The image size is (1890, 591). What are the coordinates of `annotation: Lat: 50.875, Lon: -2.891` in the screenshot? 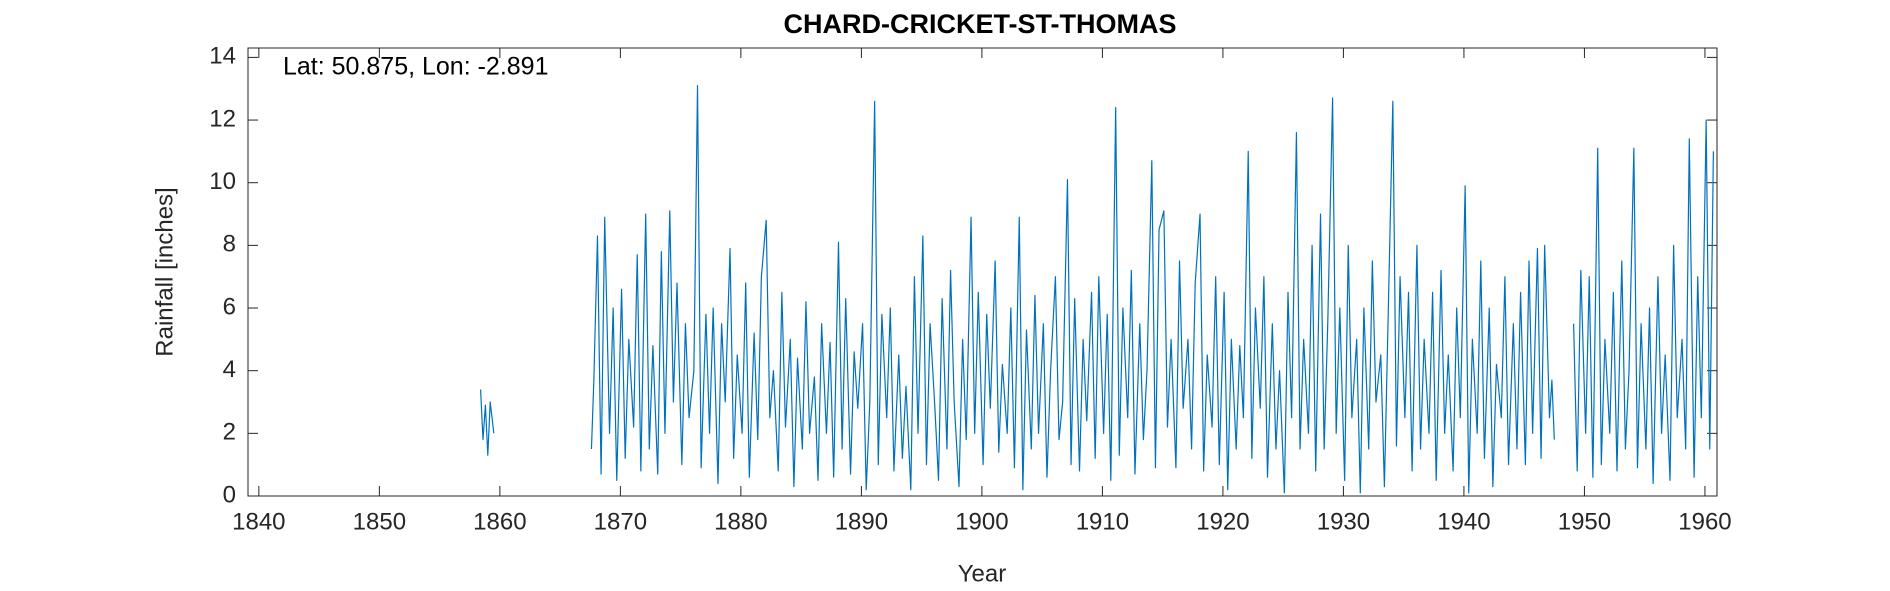 It's located at (416, 67).